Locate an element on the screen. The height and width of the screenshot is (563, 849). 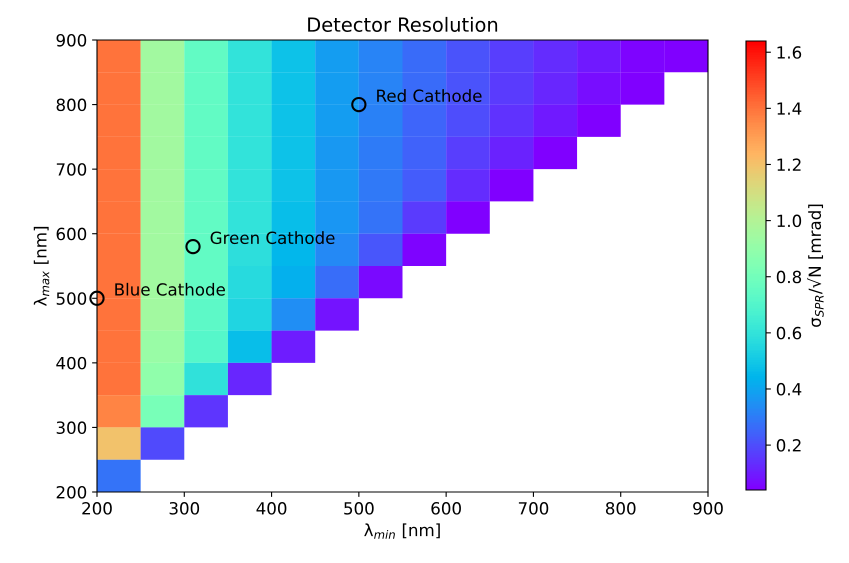
y-tick-label: 400 is located at coordinates (71, 363).